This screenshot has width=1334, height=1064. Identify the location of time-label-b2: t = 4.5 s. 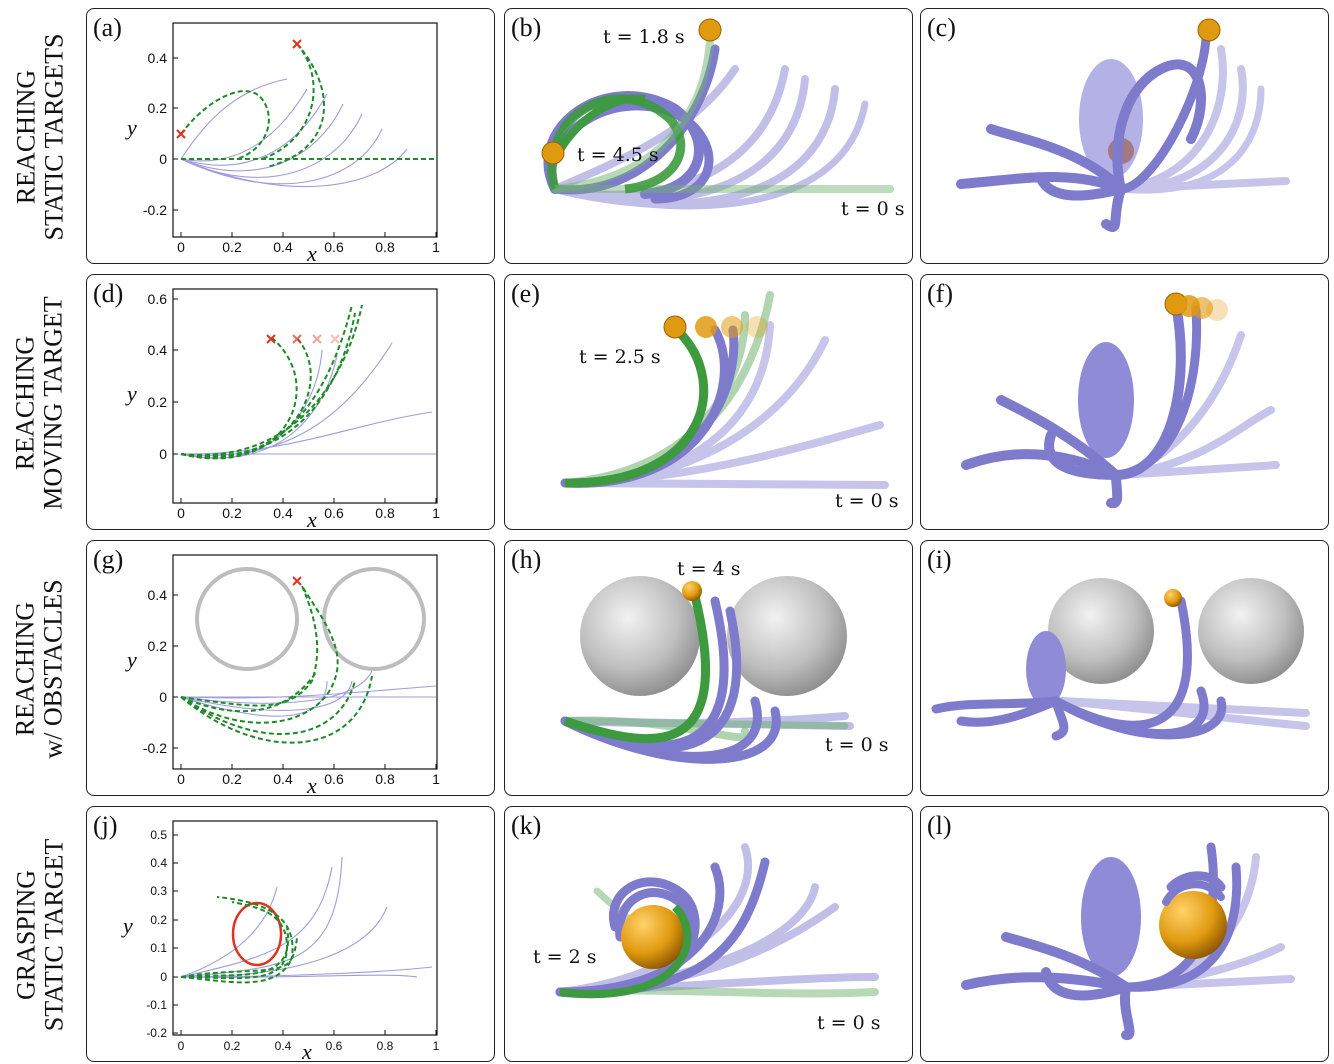
(618, 155).